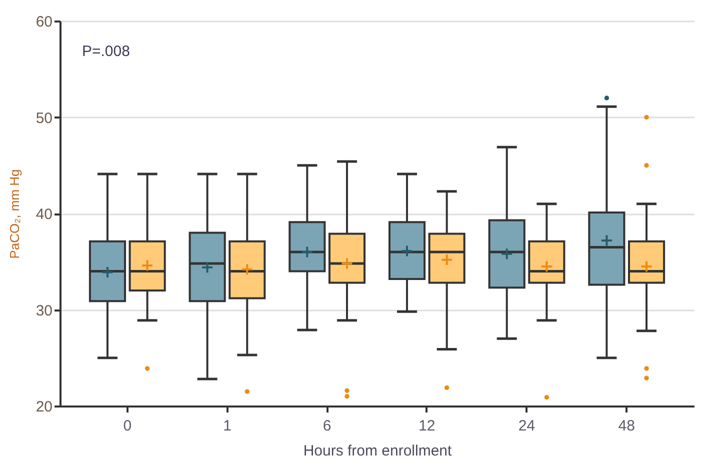  What do you see at coordinates (427, 426) in the screenshot?
I see `x-tick-label: 12` at bounding box center [427, 426].